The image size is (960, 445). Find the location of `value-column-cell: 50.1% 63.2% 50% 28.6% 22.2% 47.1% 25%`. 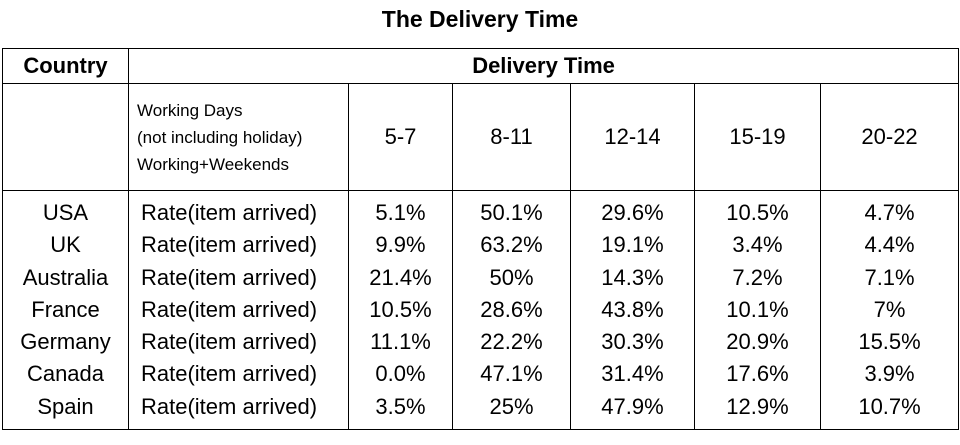

value-column-cell: 50.1% 63.2% 50% 28.6% 22.2% 47.1% 25% is located at coordinates (511, 310).